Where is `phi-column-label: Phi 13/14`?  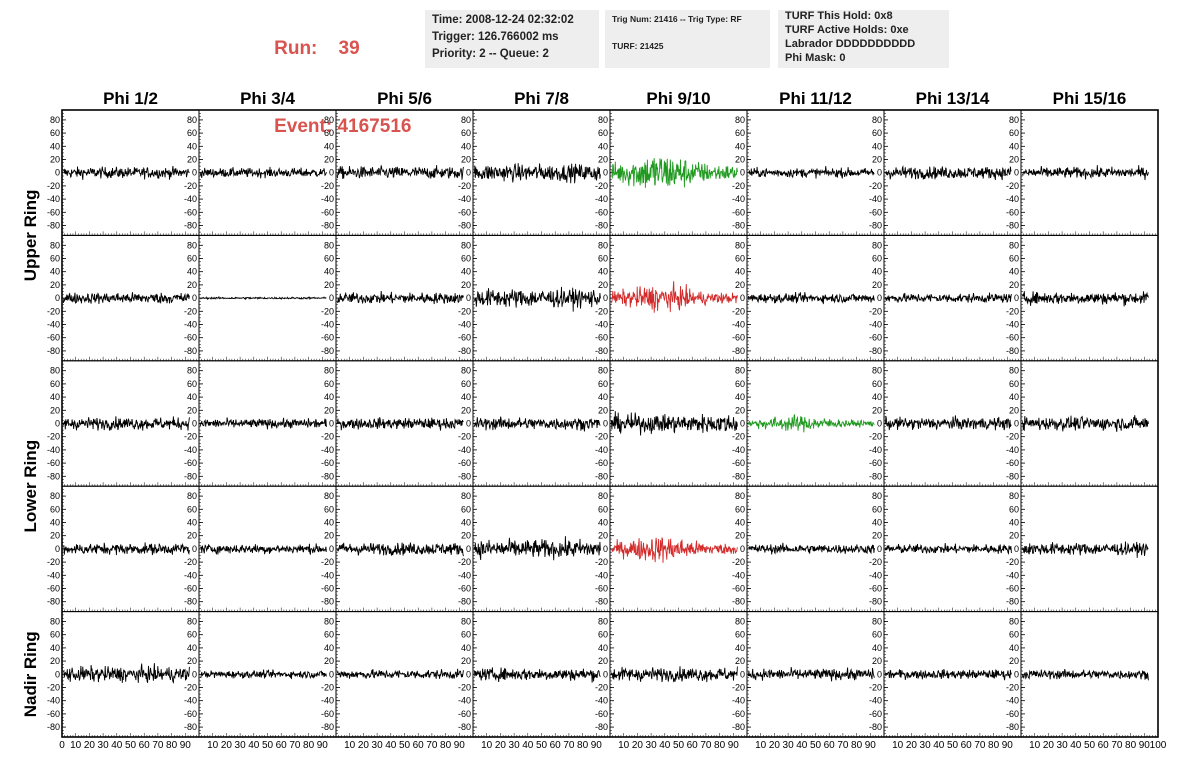 phi-column-label: Phi 13/14 is located at coordinates (953, 98).